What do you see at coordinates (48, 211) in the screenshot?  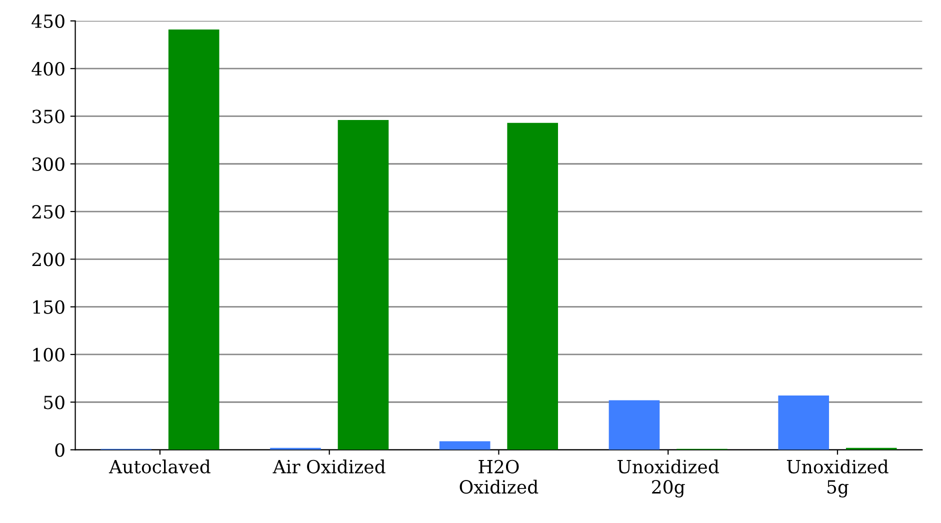 I see `y-tick-label: 250` at bounding box center [48, 211].